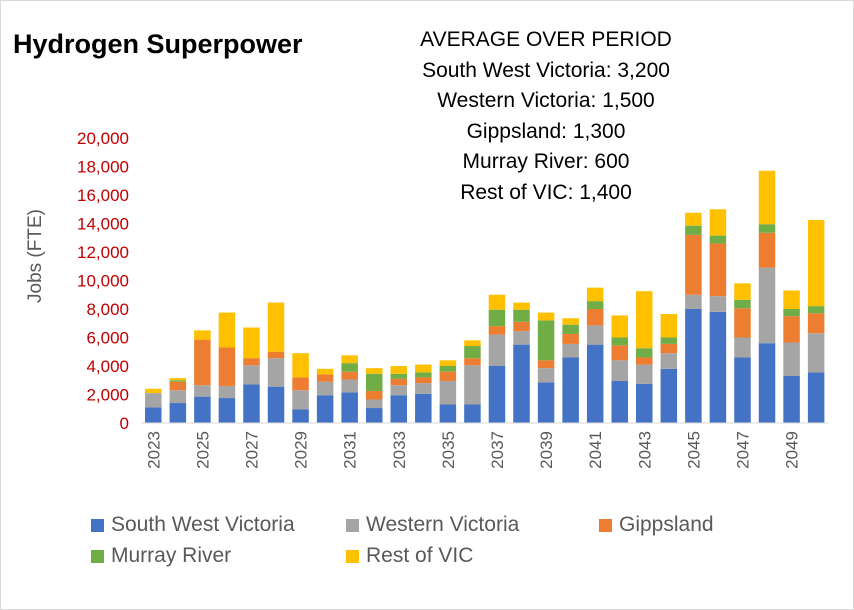 Image resolution: width=854 pixels, height=610 pixels. I want to click on bar-gippsland-2029, so click(300, 384).